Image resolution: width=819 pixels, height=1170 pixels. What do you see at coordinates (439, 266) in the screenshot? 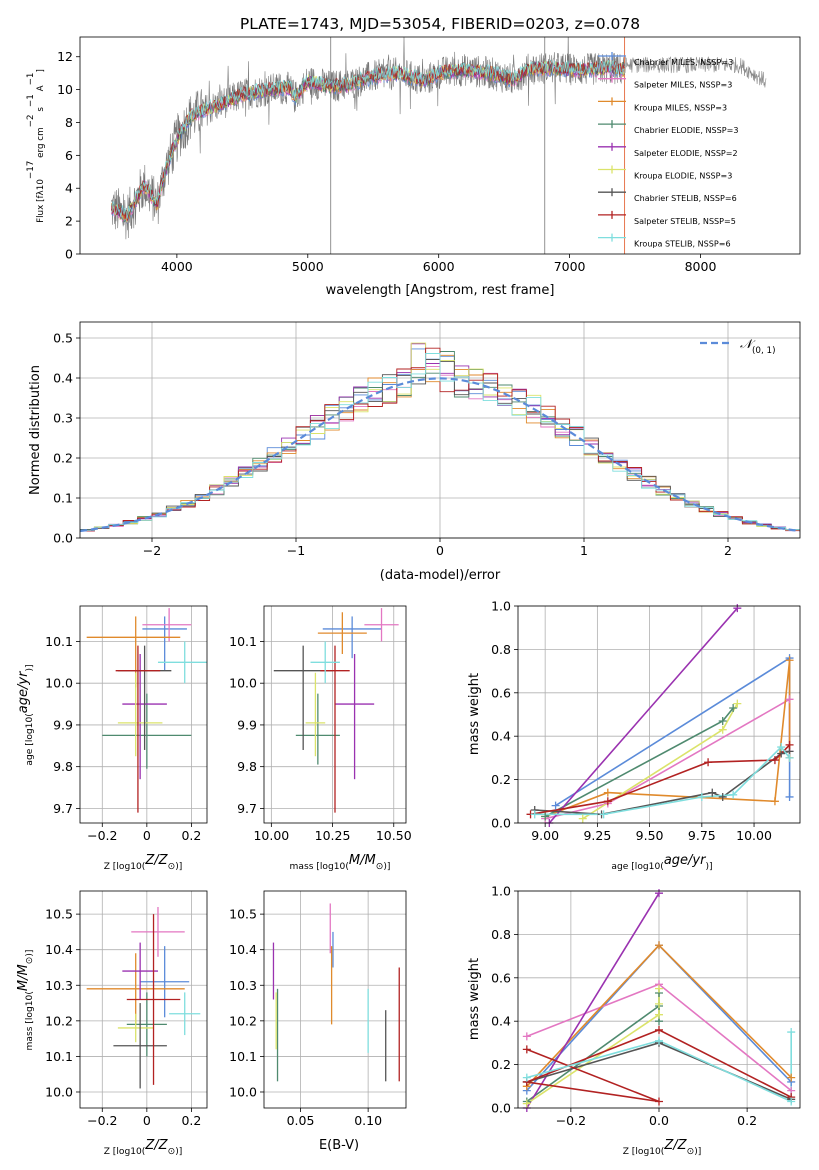
I see `x-tick-label: 6000` at bounding box center [439, 266].